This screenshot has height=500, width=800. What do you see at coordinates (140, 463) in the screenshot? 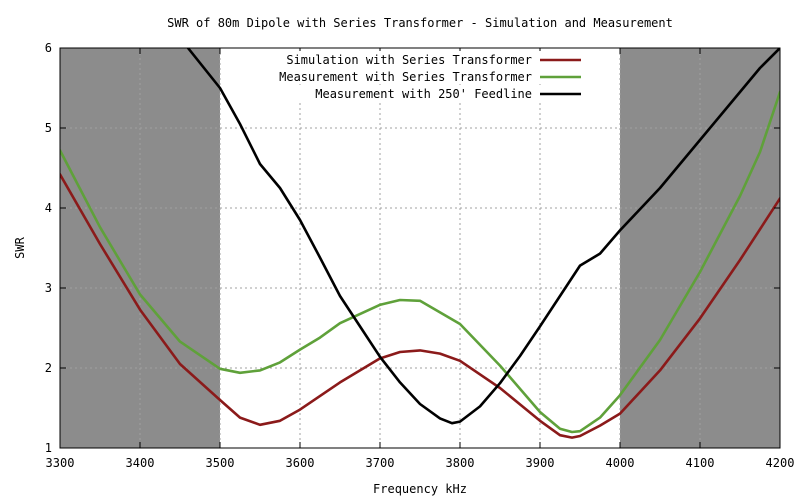
I see `x-tick-label: 3400` at bounding box center [140, 463].